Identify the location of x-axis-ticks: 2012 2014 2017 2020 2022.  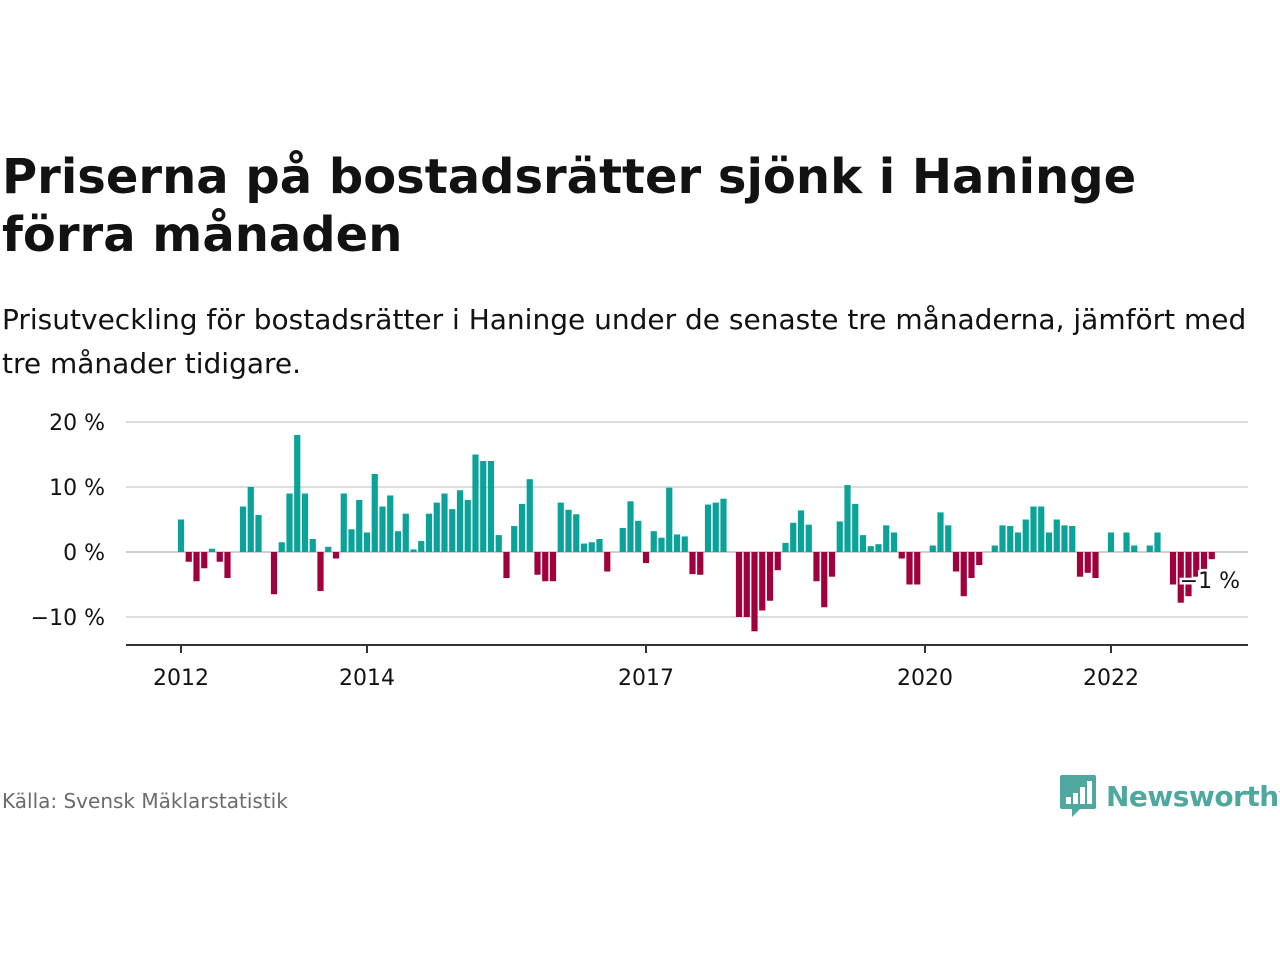
(646, 668).